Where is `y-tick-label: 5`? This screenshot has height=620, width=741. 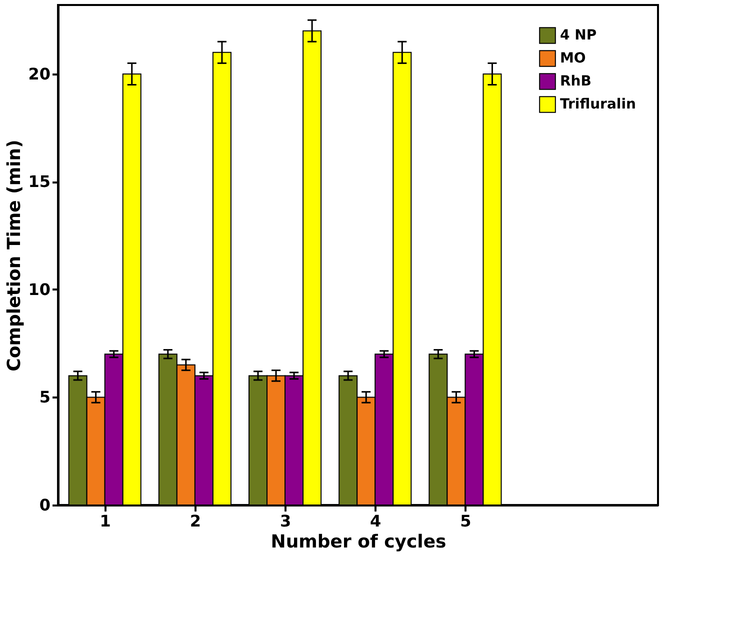
y-tick-label: 5 is located at coordinates (44, 397).